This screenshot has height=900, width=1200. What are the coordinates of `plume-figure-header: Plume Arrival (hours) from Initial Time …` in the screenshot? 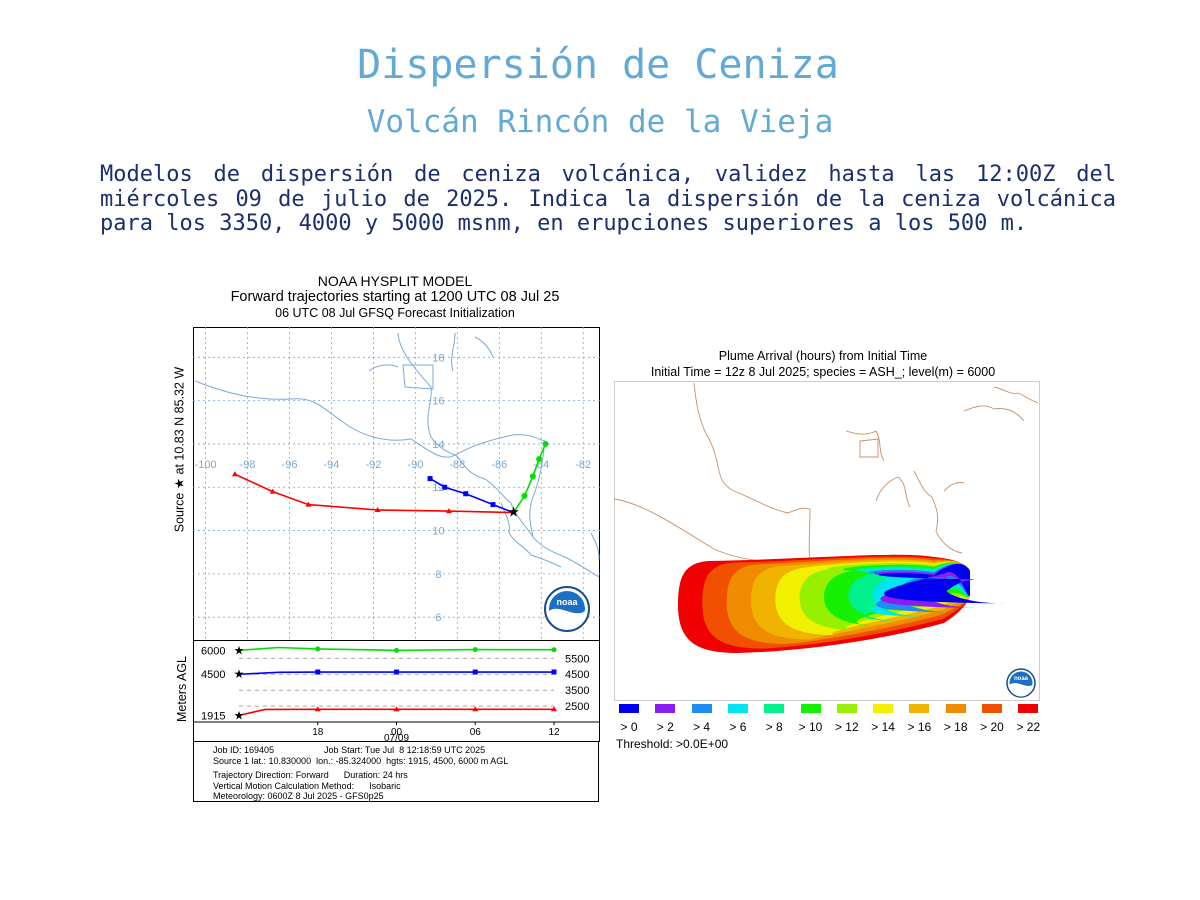 It's located at (823, 364).